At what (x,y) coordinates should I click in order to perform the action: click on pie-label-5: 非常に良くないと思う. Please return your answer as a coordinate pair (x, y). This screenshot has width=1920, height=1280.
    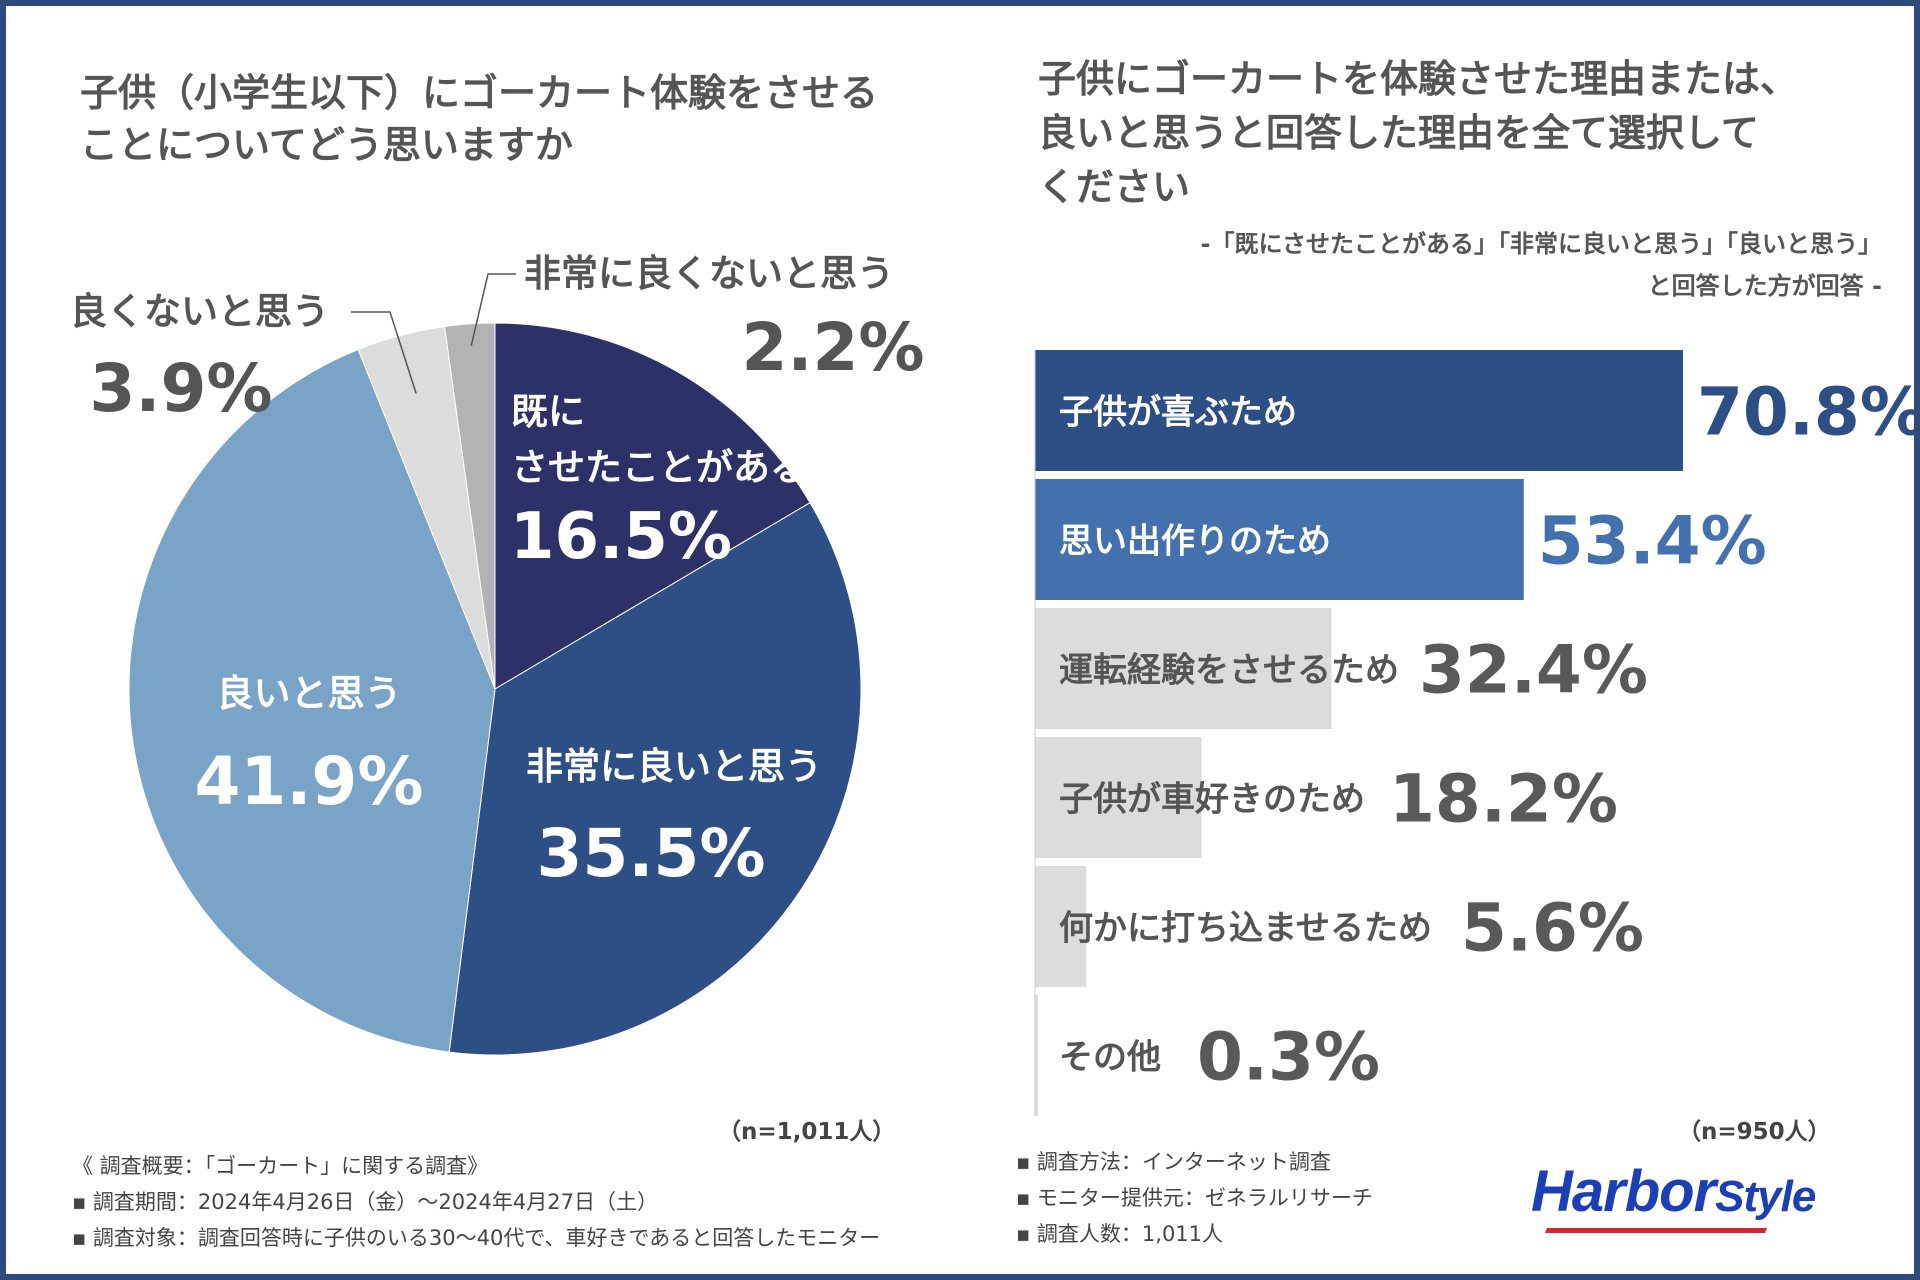
    Looking at the image, I should click on (709, 273).